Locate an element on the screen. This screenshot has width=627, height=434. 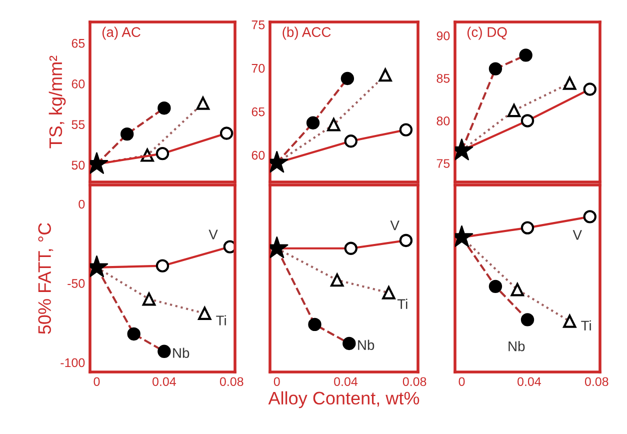
y-axis-title: 50% FATT, °C is located at coordinates (46, 278).